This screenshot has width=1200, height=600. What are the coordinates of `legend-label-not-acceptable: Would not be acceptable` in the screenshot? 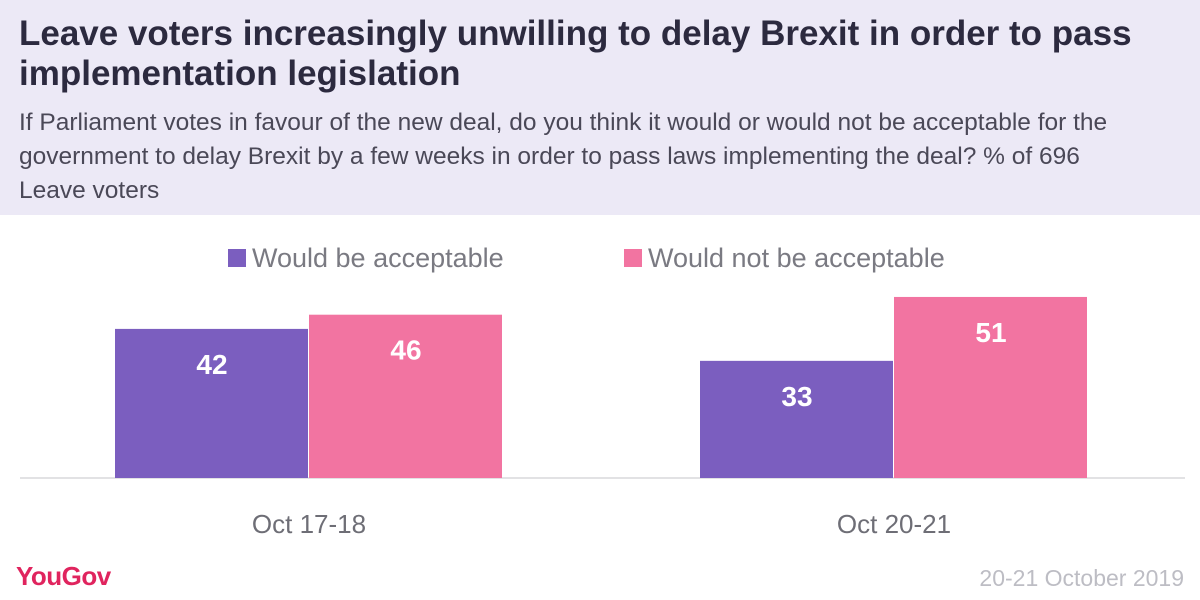 It's located at (796, 258).